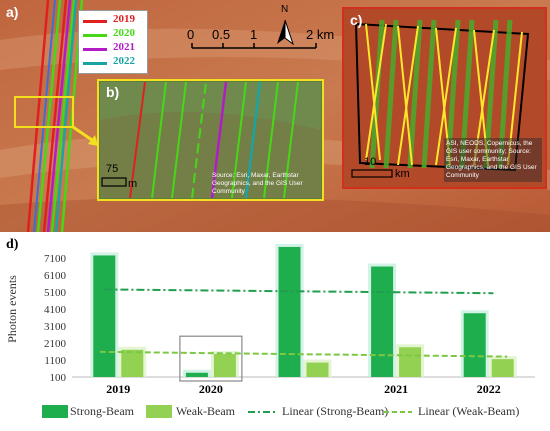 The width and height of the screenshot is (550, 431). What do you see at coordinates (113, 92) in the screenshot?
I see `panel-label-b: b)` at bounding box center [113, 92].